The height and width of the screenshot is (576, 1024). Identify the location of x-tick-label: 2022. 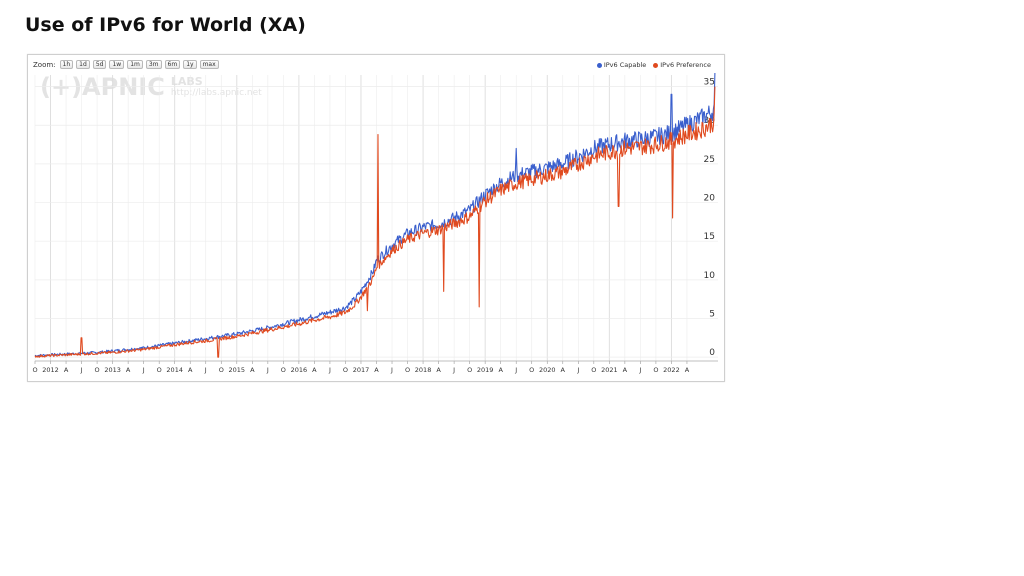
(671, 370).